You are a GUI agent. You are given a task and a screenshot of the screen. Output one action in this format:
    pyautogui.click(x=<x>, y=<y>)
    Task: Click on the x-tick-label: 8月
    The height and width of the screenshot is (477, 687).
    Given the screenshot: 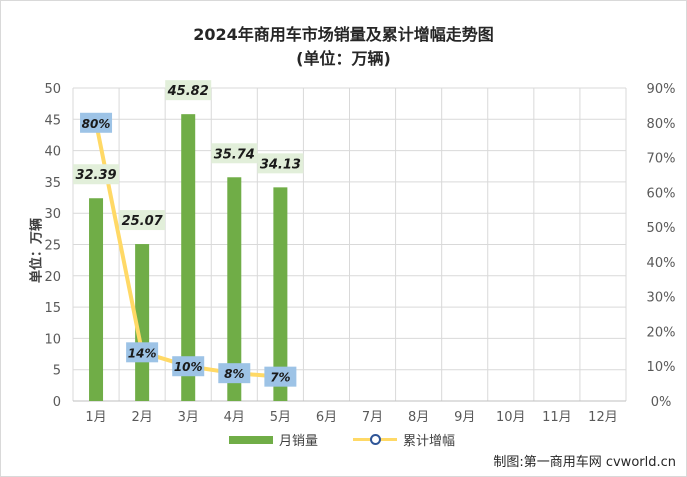 What is the action you would take?
    pyautogui.click(x=418, y=417)
    